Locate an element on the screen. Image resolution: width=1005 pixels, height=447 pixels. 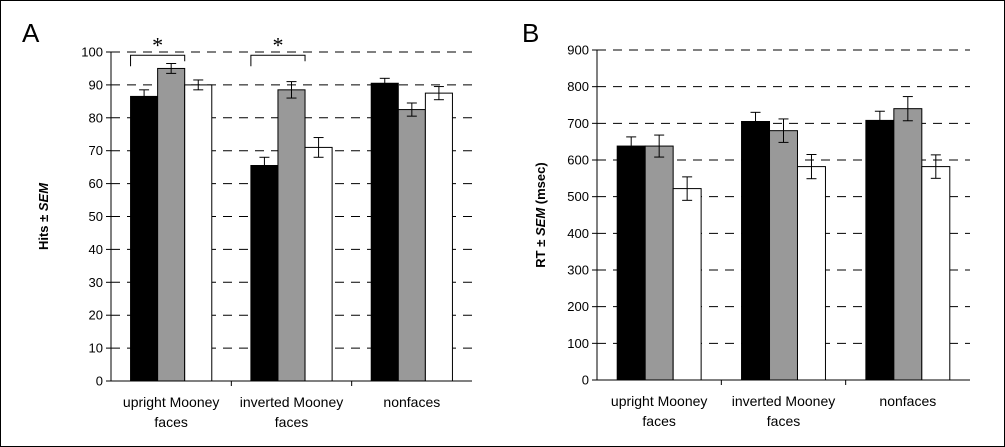
y-tick-label: 400 is located at coordinates (578, 233).